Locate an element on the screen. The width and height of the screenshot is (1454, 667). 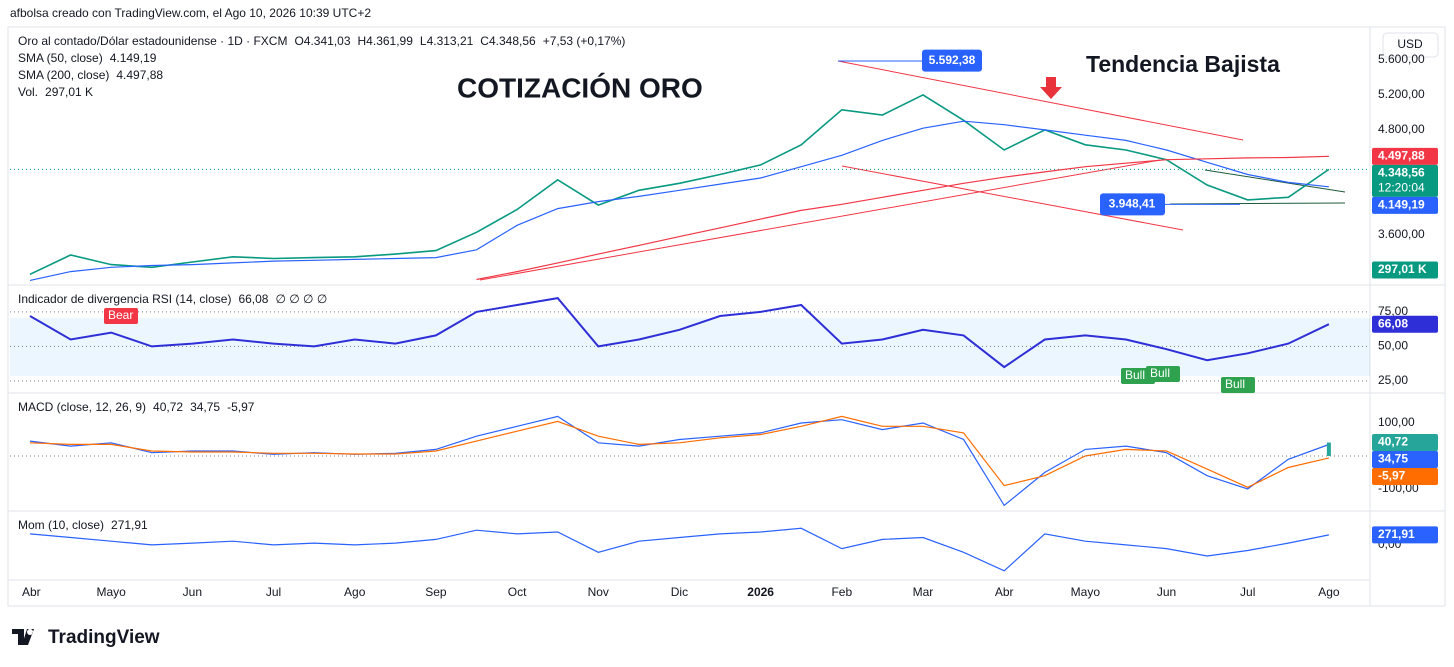
peak-label: 5.592,38 is located at coordinates (952, 60).